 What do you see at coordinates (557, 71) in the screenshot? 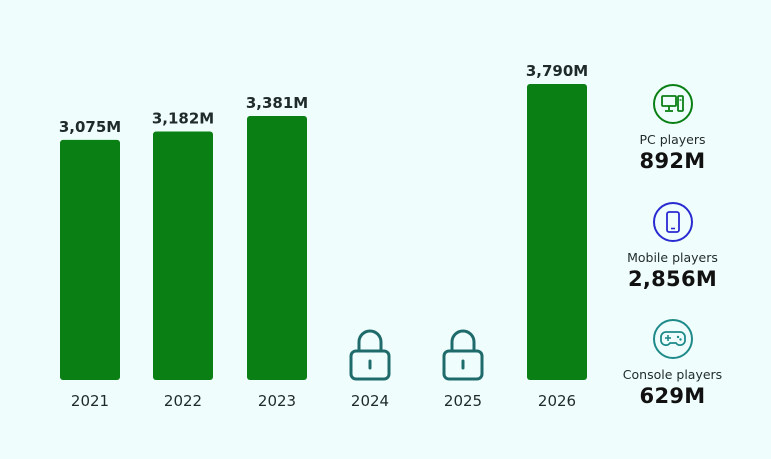
I see `bar-value-label: 3,790M` at bounding box center [557, 71].